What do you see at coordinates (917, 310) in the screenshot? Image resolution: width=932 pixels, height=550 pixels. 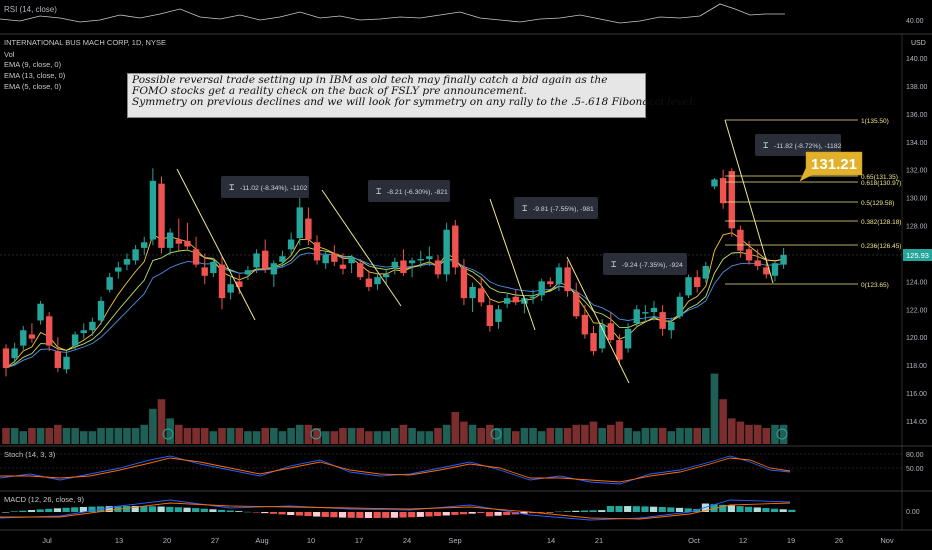 I see `y-tick-label: 122.00` at bounding box center [917, 310].